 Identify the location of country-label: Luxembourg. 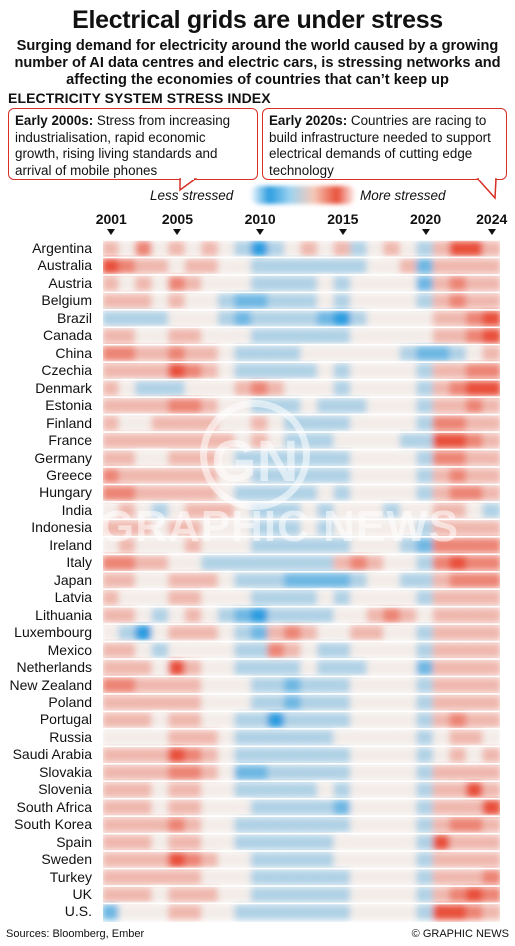
(53, 632).